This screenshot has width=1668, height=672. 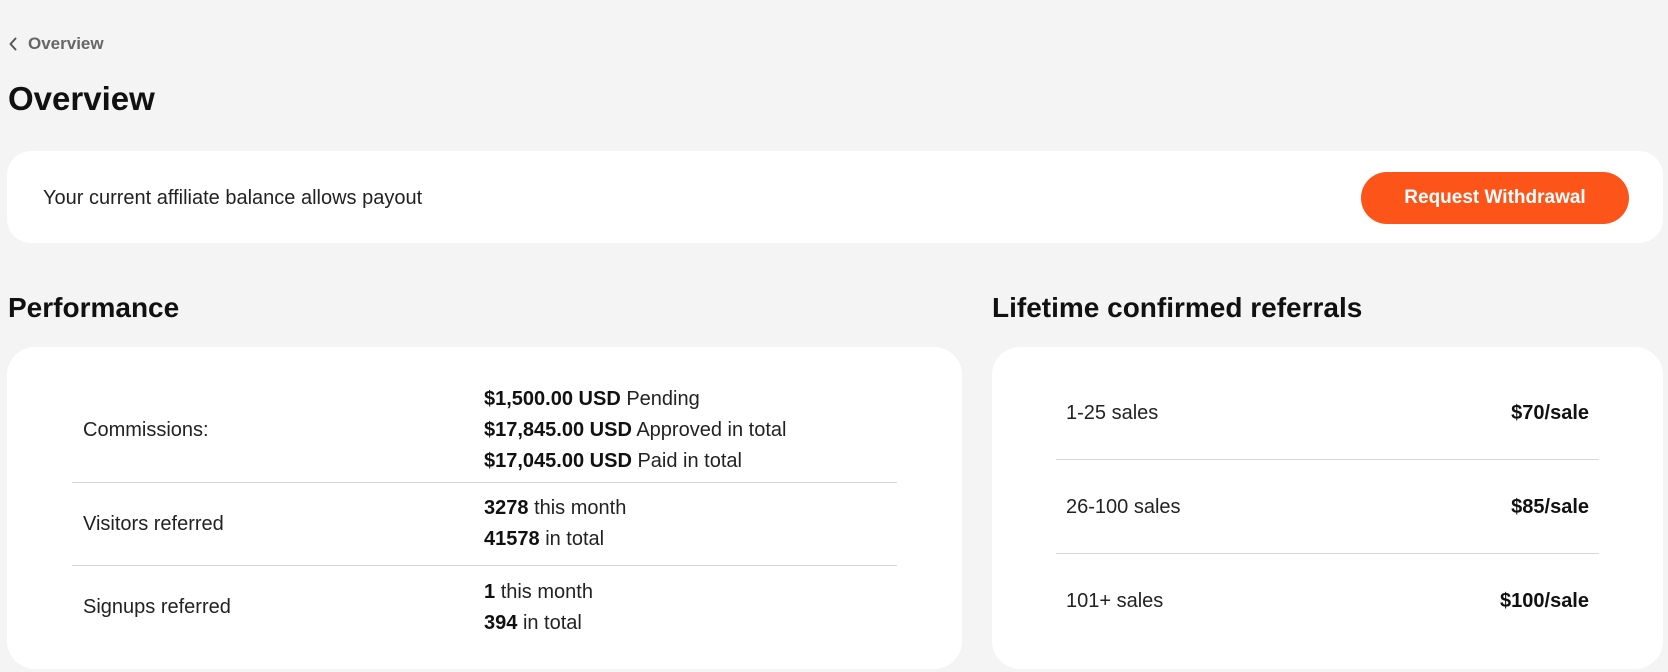 What do you see at coordinates (538, 591) in the screenshot?
I see `signups-month: 1 this month` at bounding box center [538, 591].